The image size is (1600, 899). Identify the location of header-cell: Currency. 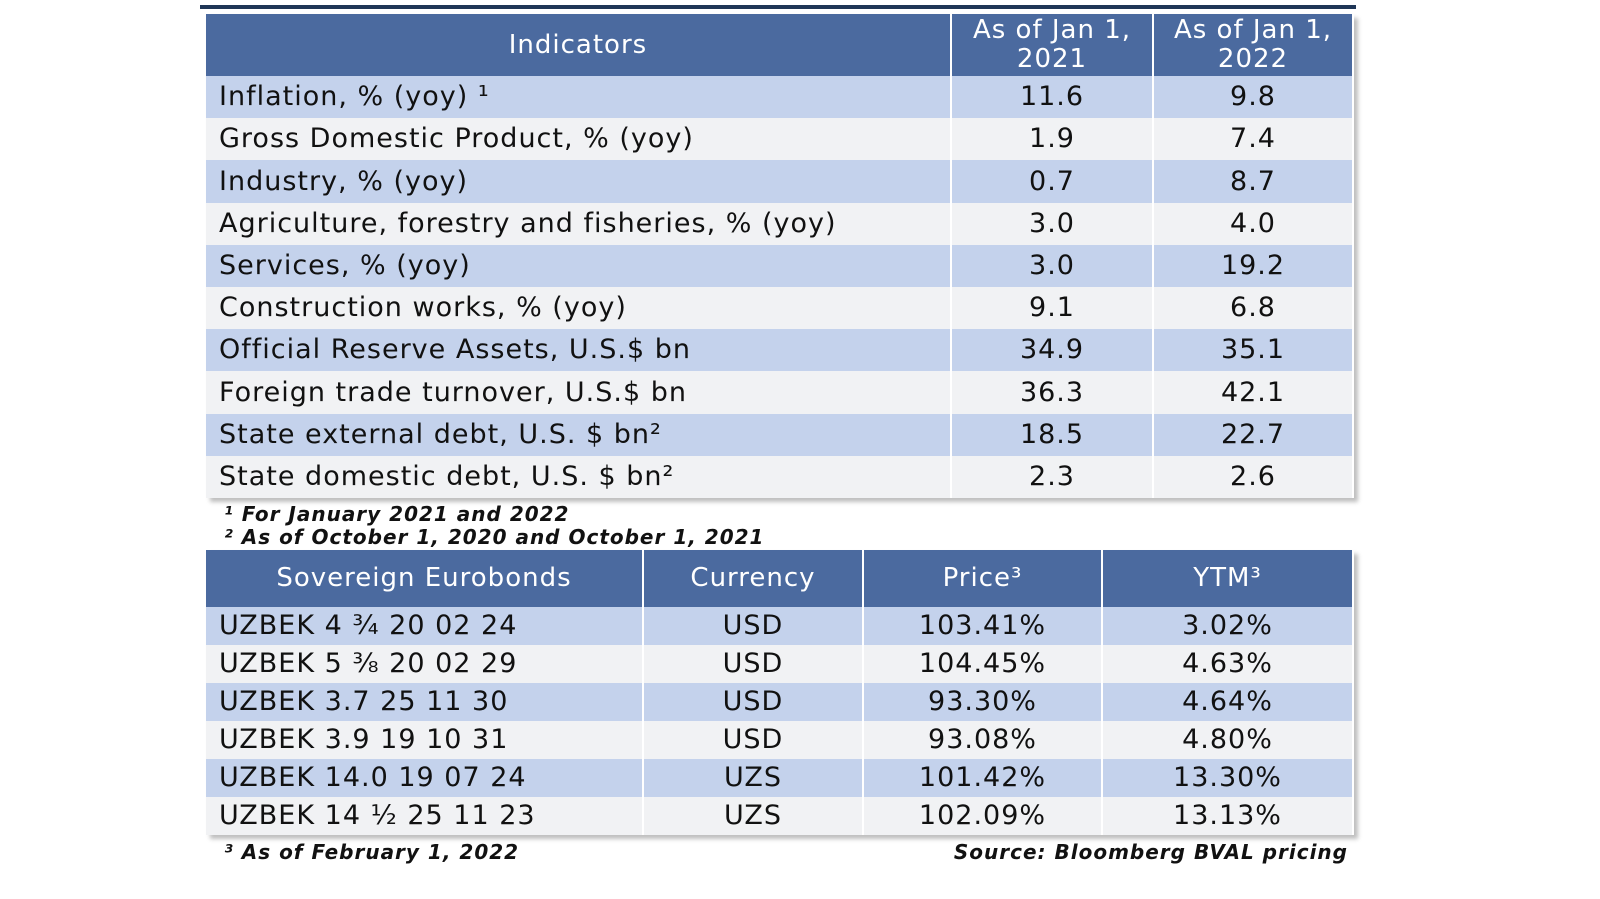
(754, 578).